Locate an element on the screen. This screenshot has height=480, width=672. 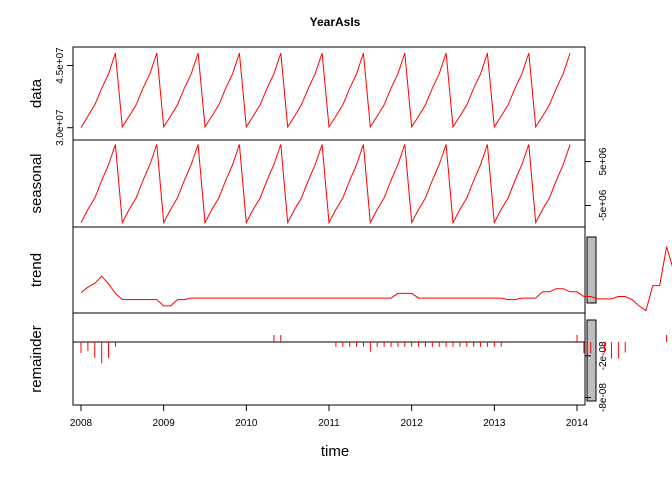
seasonal-series-line is located at coordinates (325, 184).